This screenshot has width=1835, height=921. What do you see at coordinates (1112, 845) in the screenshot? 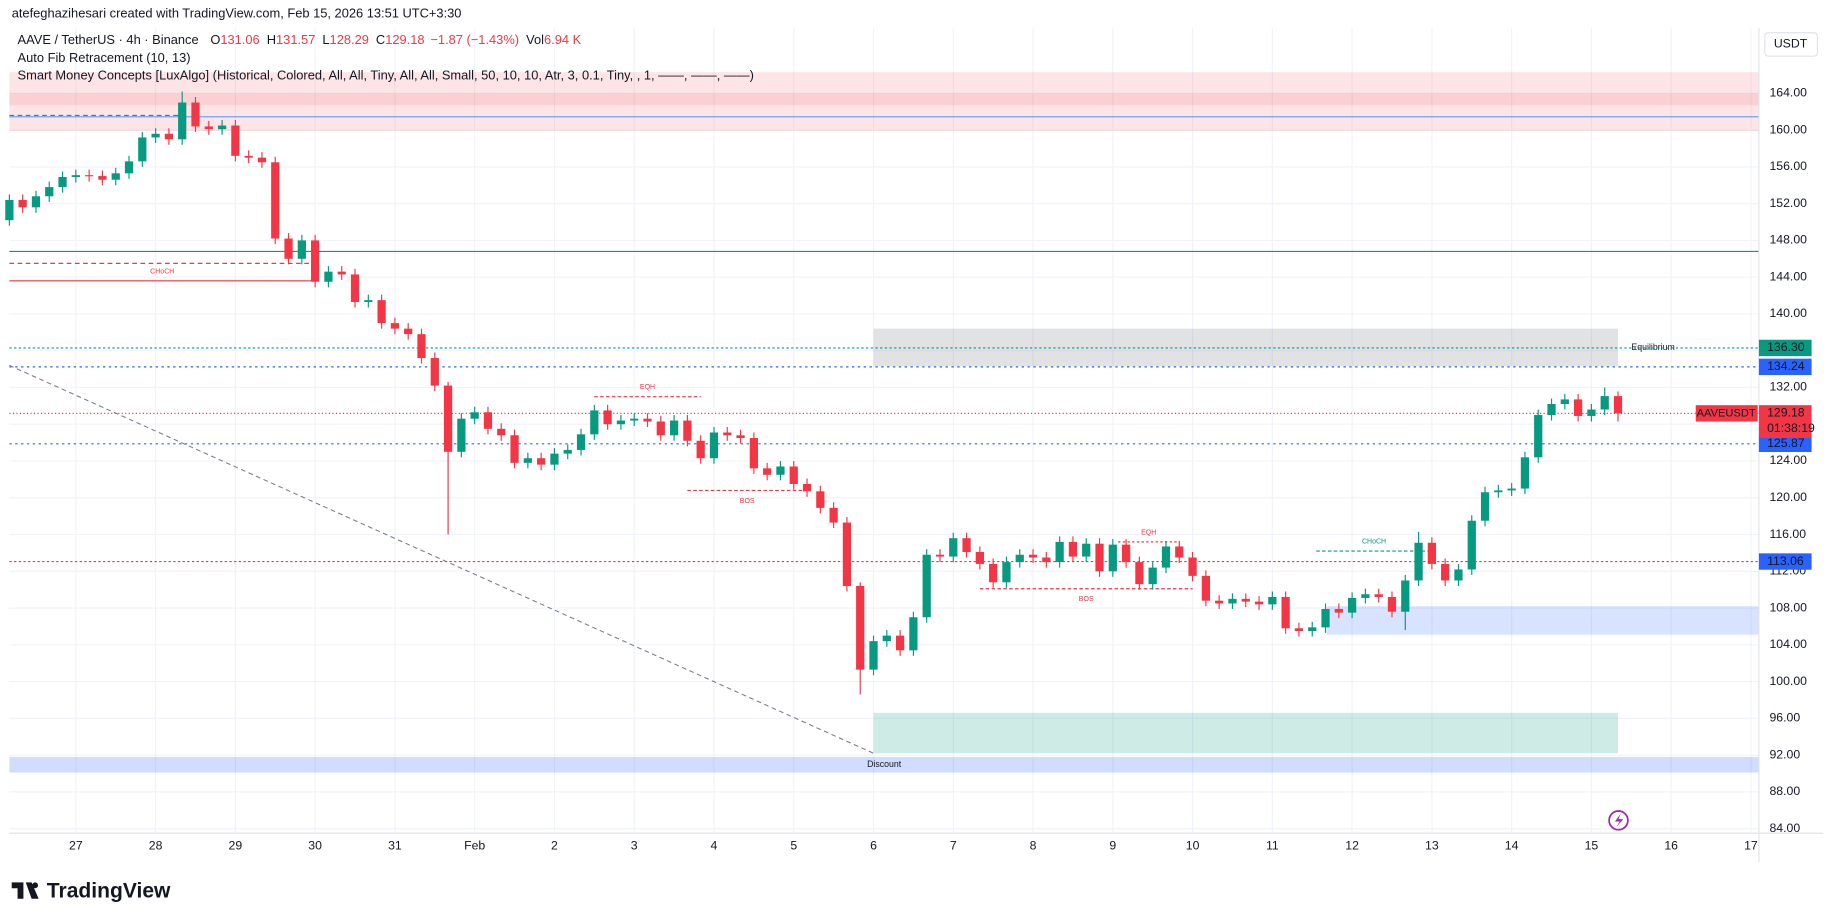
I see `x-tick-label: 9` at bounding box center [1112, 845].